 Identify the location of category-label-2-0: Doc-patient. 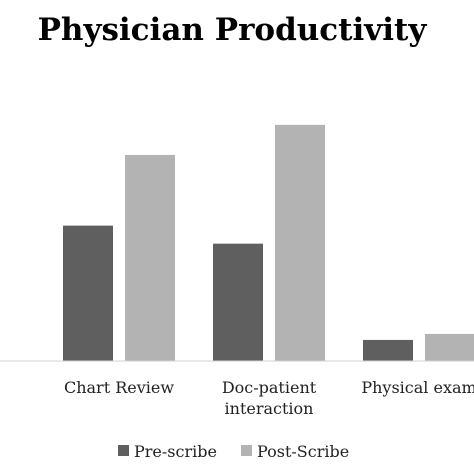
(269, 387).